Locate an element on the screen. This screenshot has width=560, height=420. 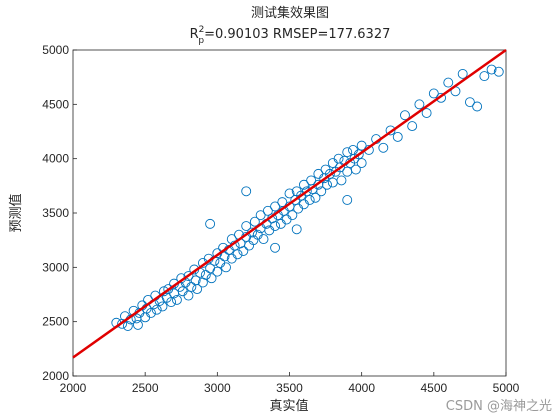
y-axis-label: 预测值 is located at coordinates (16, 212).